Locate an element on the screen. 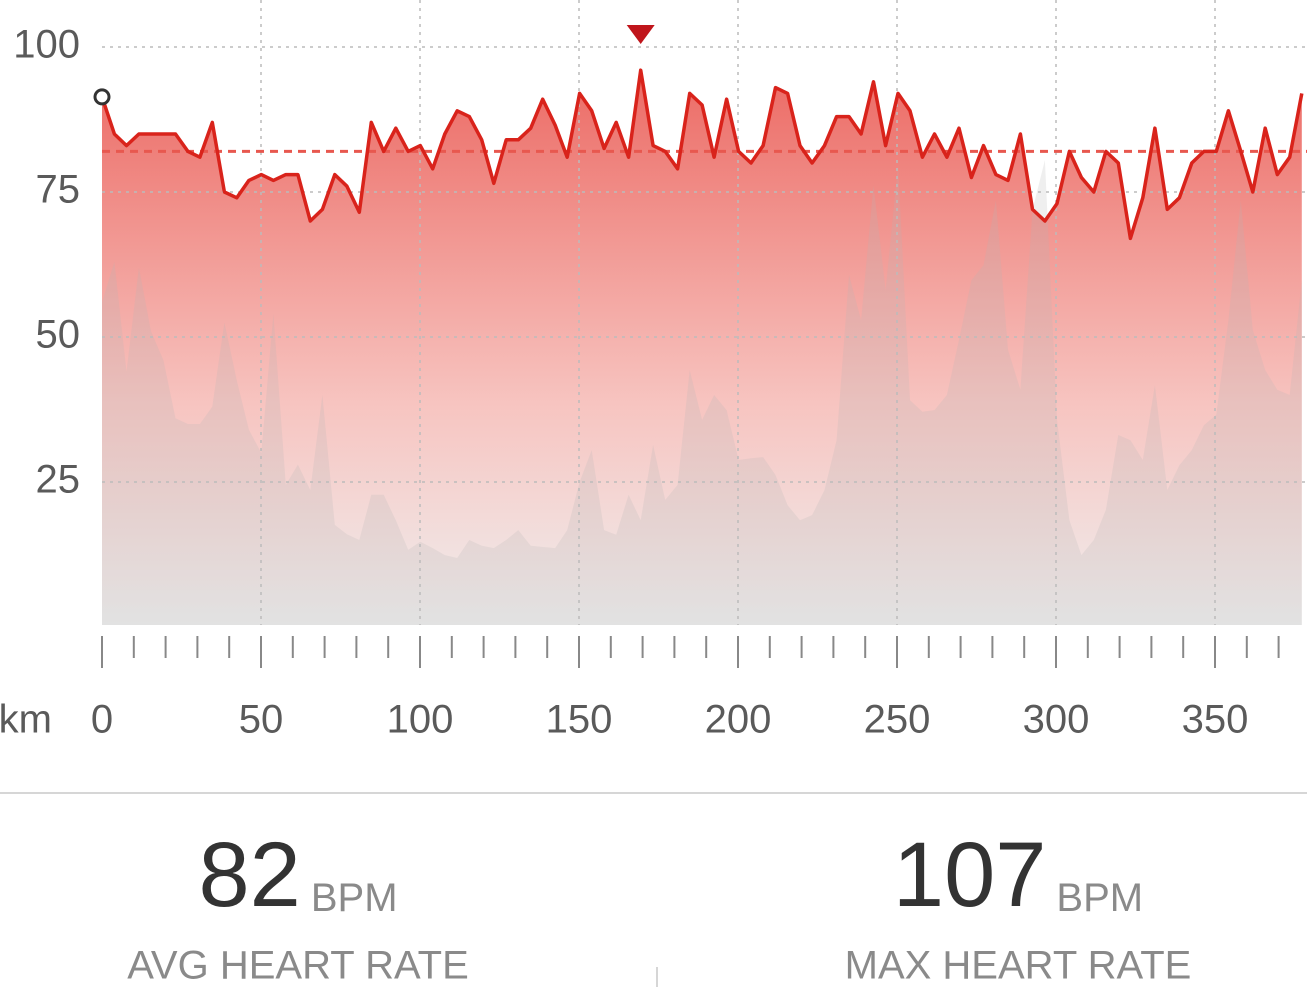 The width and height of the screenshot is (1307, 987). y-tick-label: 50 is located at coordinates (58, 335).